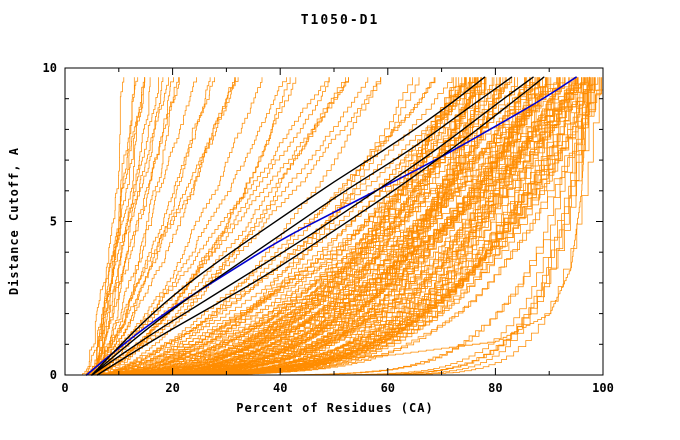 The image size is (680, 440). What do you see at coordinates (64, 388) in the screenshot?
I see `x-tick-label: 0` at bounding box center [64, 388].